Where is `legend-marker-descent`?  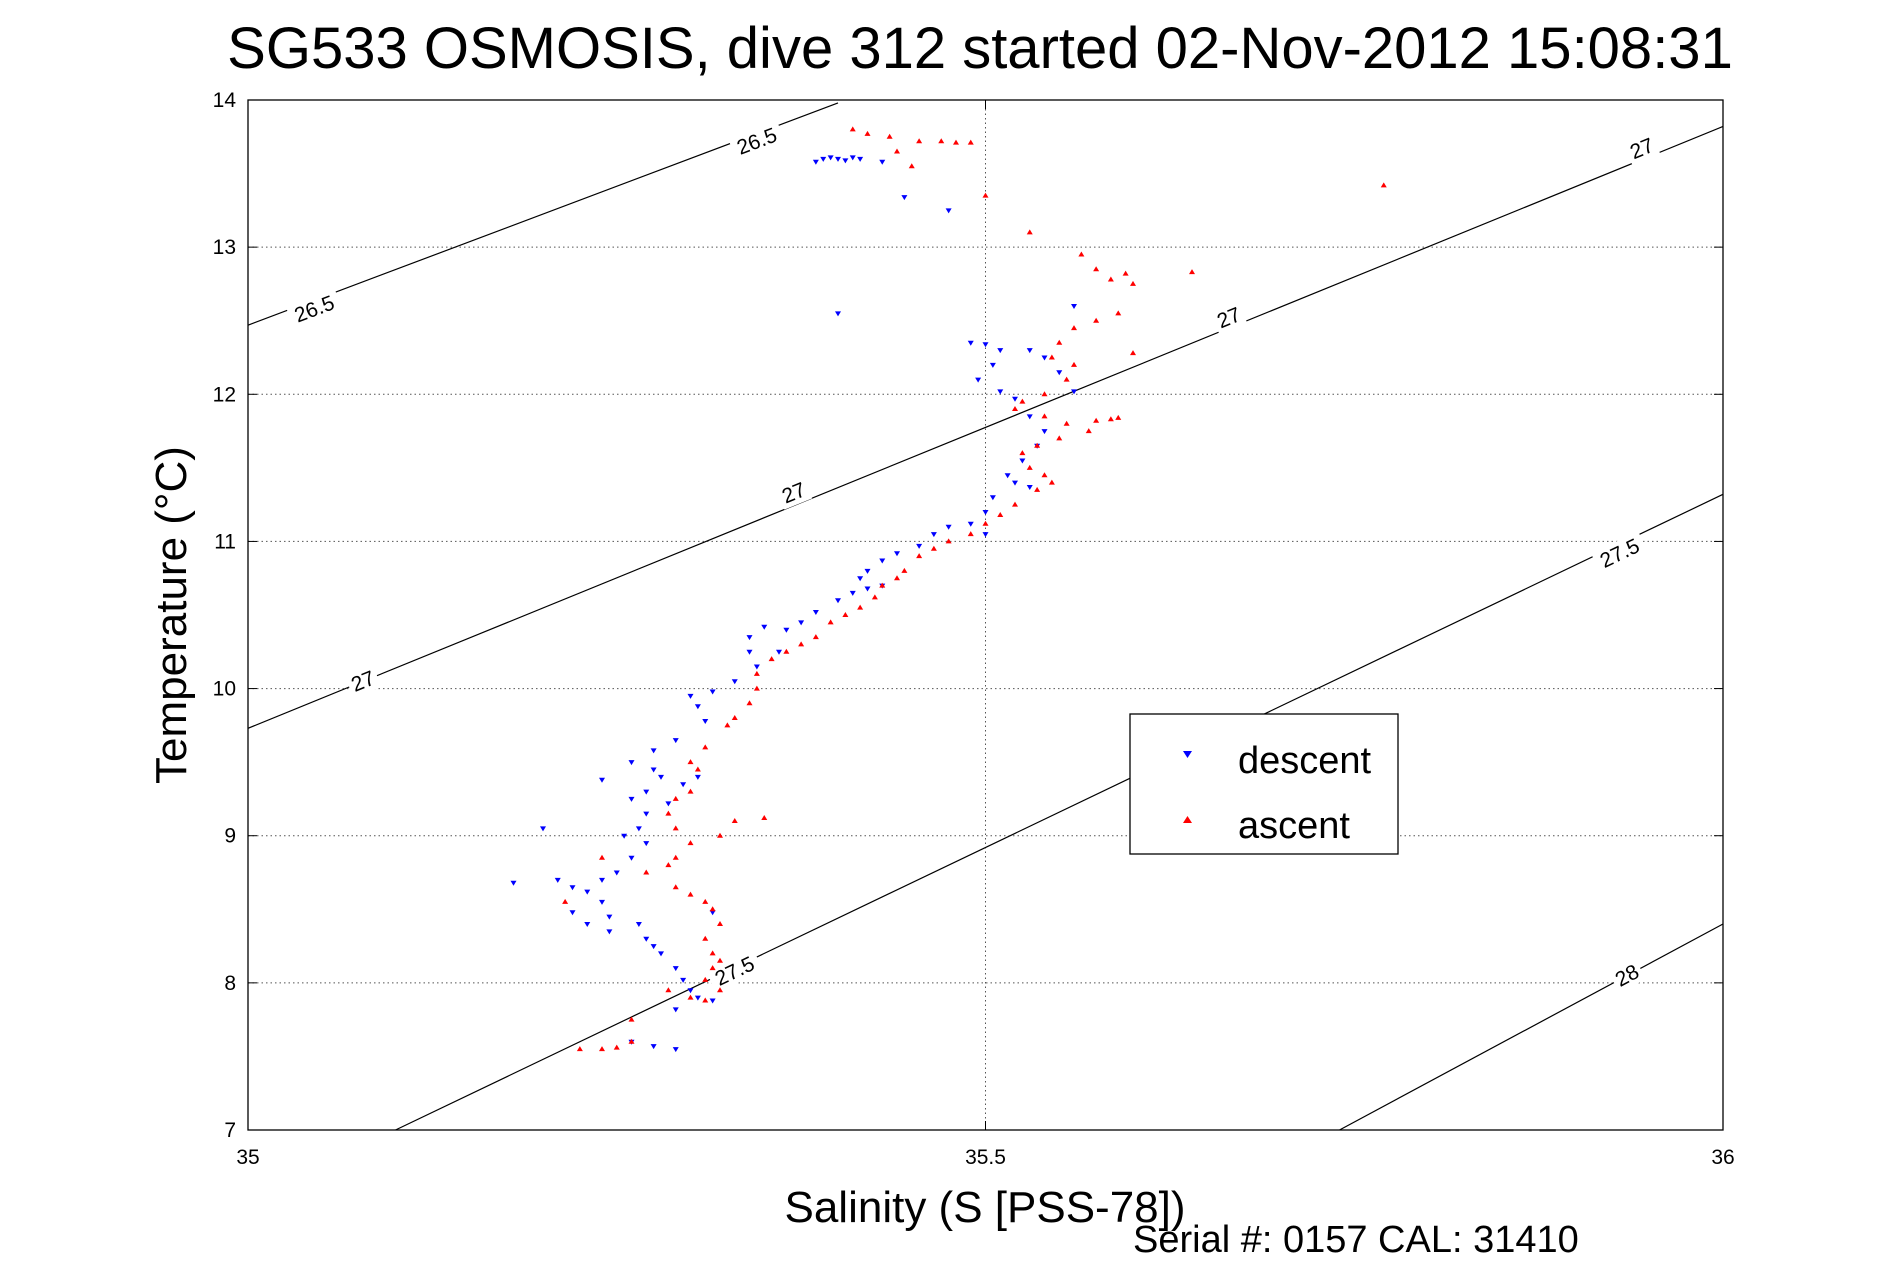
legend-marker-descent is located at coordinates (1187, 754).